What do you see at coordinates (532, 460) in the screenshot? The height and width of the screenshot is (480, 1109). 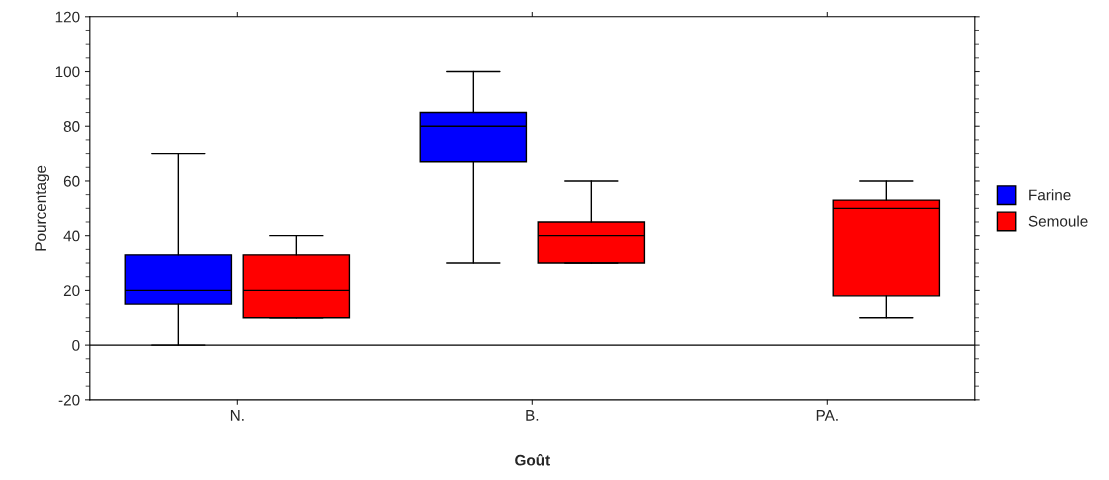 I see `x-axis-title: Goût` at bounding box center [532, 460].